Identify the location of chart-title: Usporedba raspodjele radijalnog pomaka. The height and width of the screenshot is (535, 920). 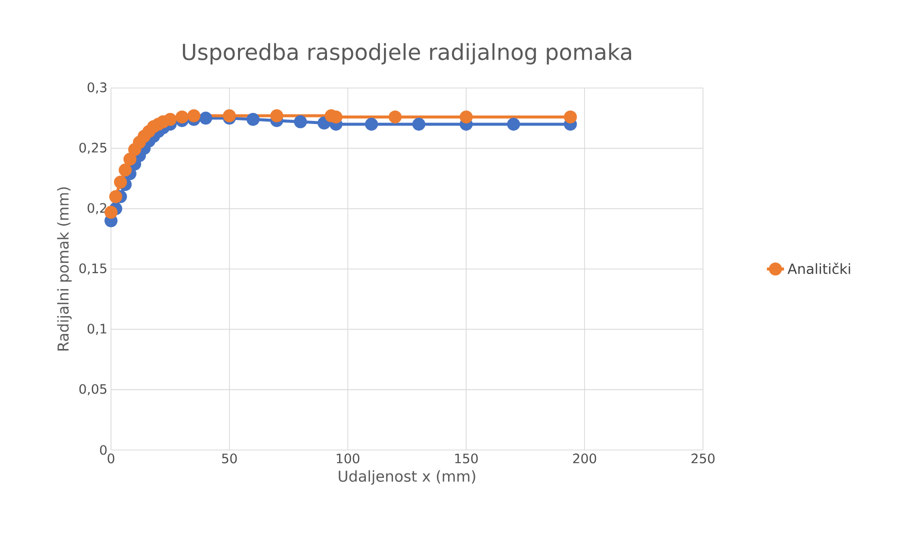
(407, 53).